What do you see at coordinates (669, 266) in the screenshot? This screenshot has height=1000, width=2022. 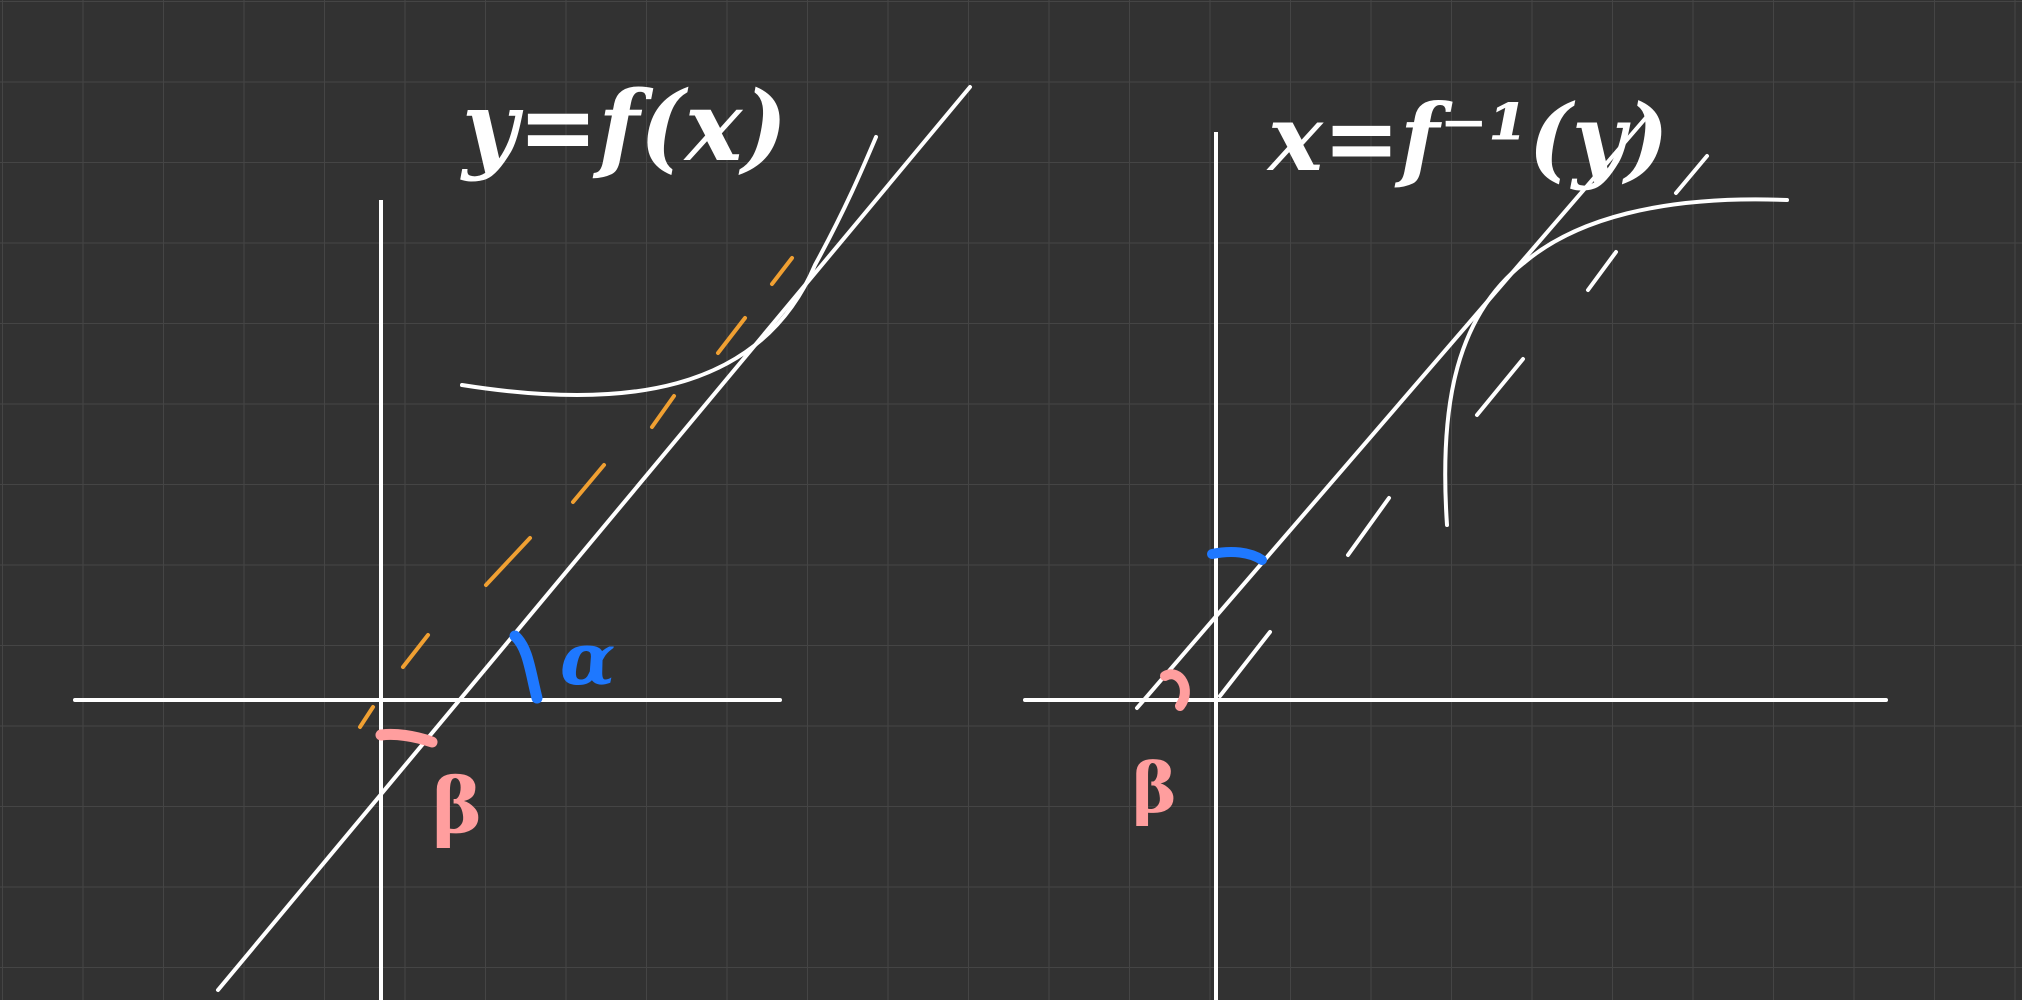 I see `left-curve-f` at bounding box center [669, 266].